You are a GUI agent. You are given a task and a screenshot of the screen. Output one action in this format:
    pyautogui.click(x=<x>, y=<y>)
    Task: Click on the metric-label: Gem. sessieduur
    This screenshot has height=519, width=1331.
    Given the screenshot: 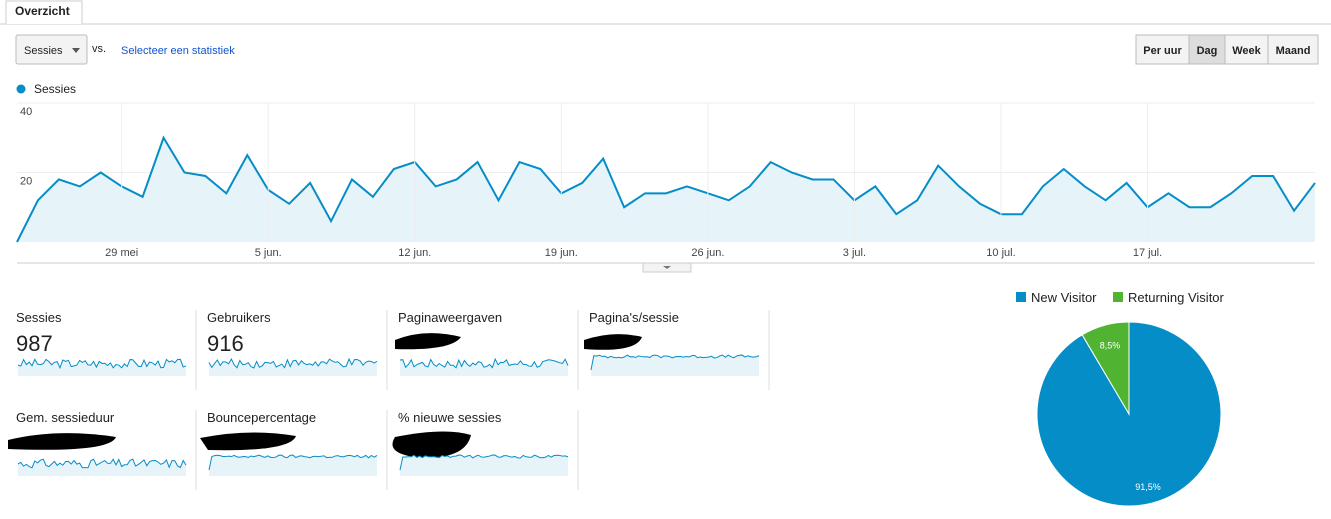 What is the action you would take?
    pyautogui.click(x=65, y=417)
    